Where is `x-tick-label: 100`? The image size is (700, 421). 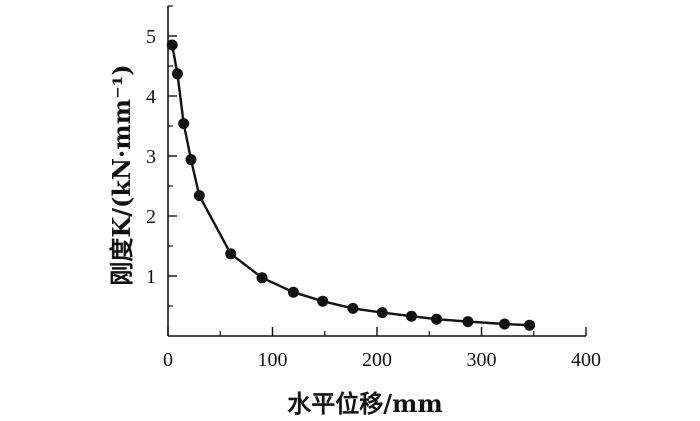
x-tick-label: 100 is located at coordinates (273, 360).